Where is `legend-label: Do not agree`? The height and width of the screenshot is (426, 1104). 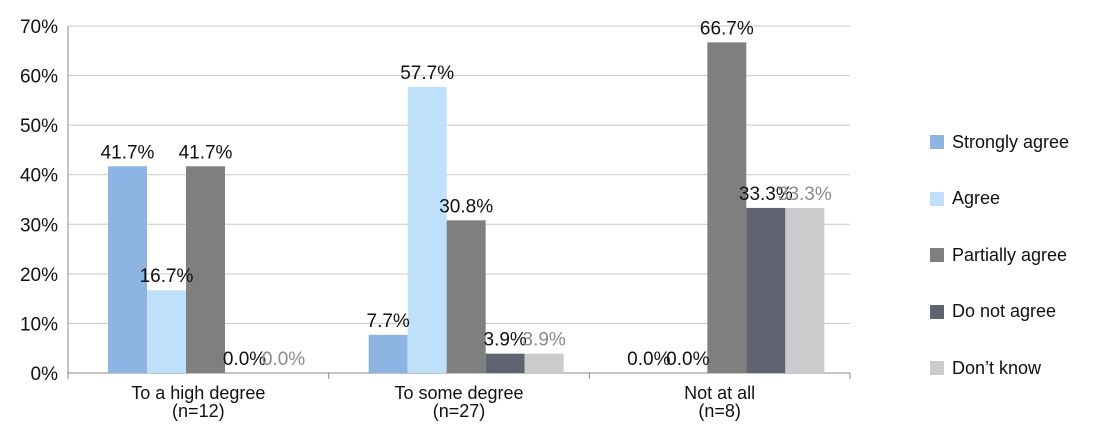 legend-label: Do not agree is located at coordinates (1004, 311).